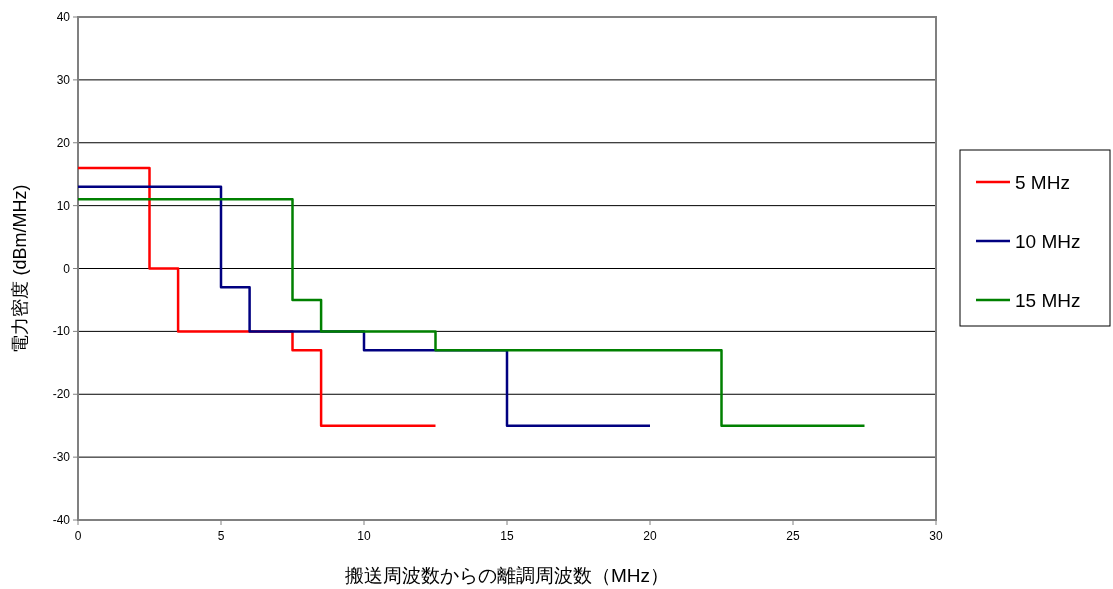  I want to click on y-tick-label: -40, so click(61, 520).